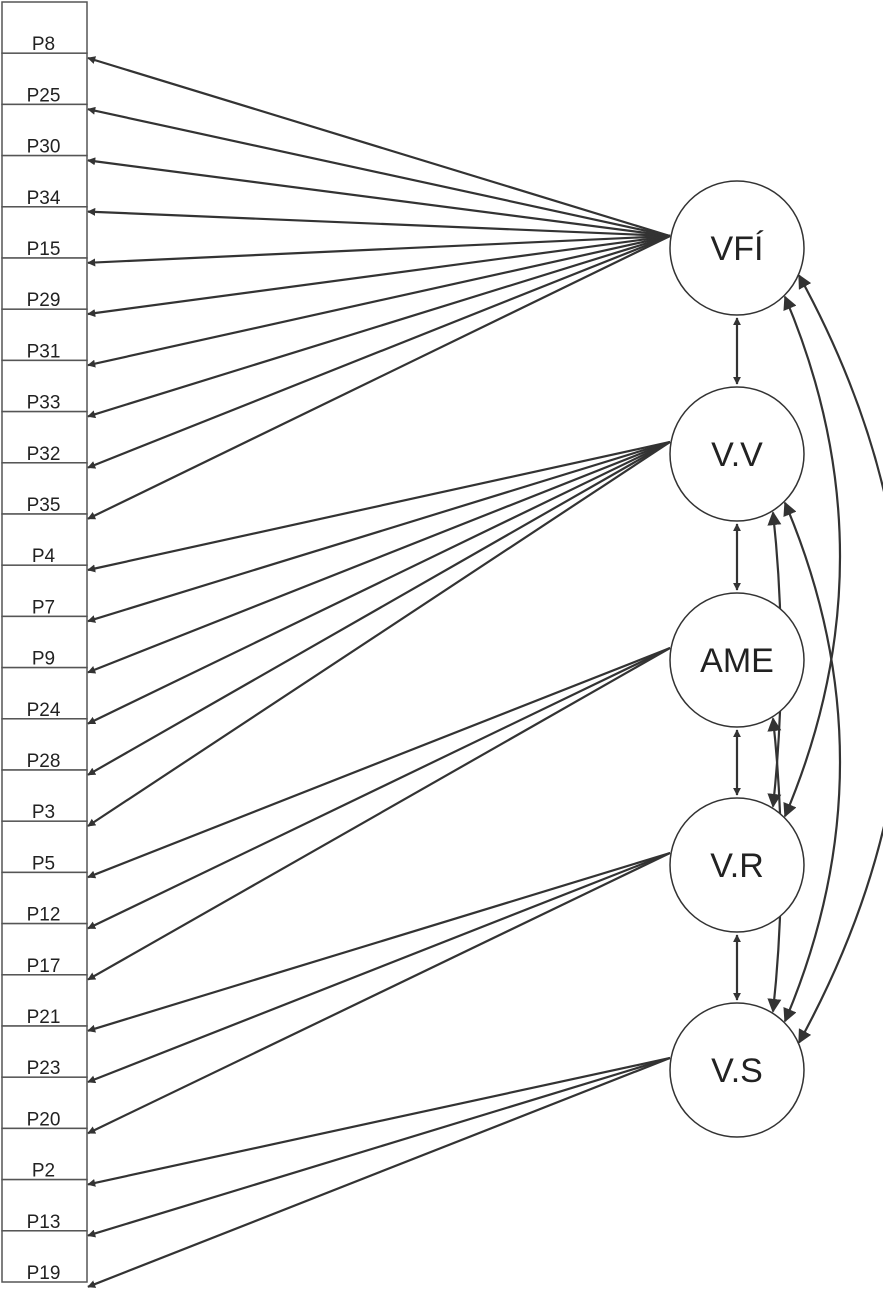 The height and width of the screenshot is (1312, 883). Describe the element at coordinates (379, 276) in the screenshot. I see `loading-arrow-vfi-p29` at that location.